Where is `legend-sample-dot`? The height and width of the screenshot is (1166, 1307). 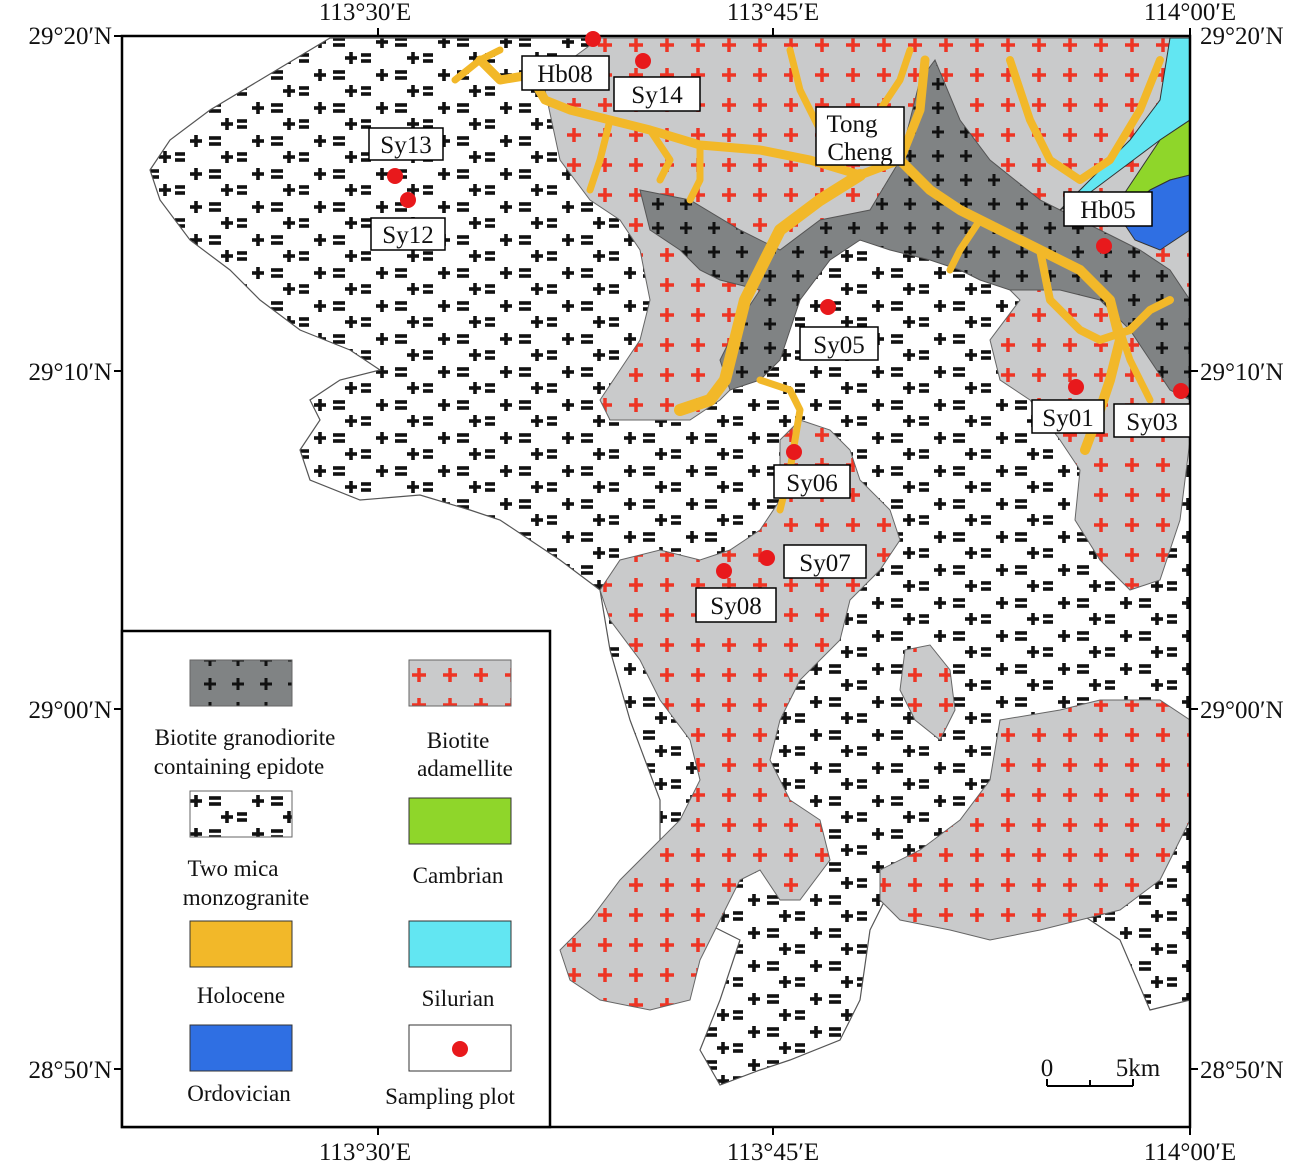
legend-sample-dot is located at coordinates (460, 1049).